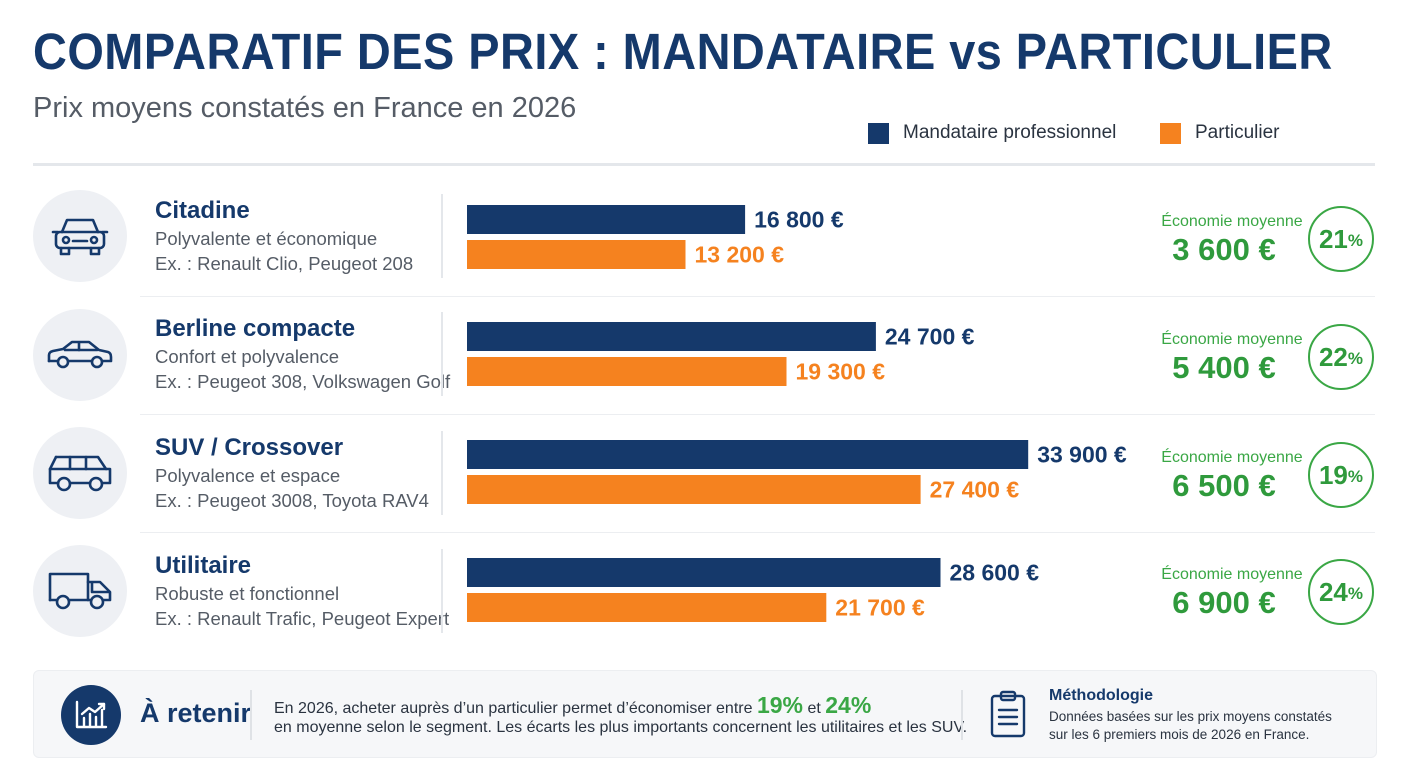 This screenshot has width=1408, height=768. Describe the element at coordinates (1224, 367) in the screenshot. I see `savings-value: 5 400 €` at that location.